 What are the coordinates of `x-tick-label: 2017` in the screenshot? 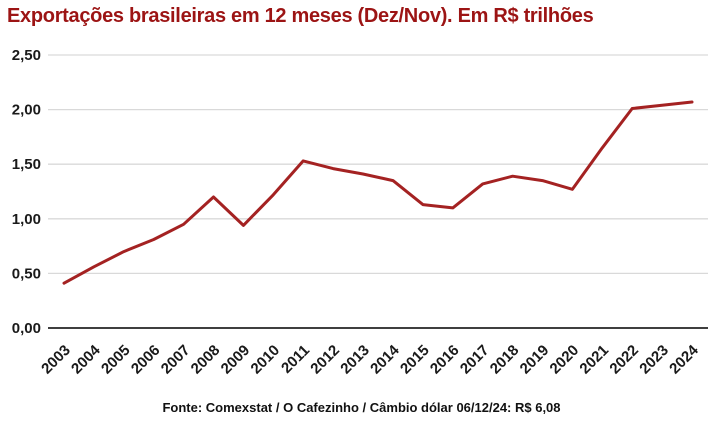 It's located at (475, 360).